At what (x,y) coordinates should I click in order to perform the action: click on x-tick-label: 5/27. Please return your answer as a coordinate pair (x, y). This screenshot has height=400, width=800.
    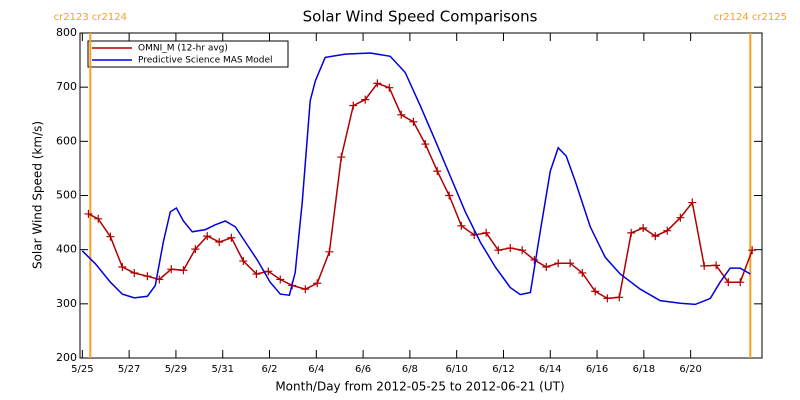
    Looking at the image, I should click on (129, 369).